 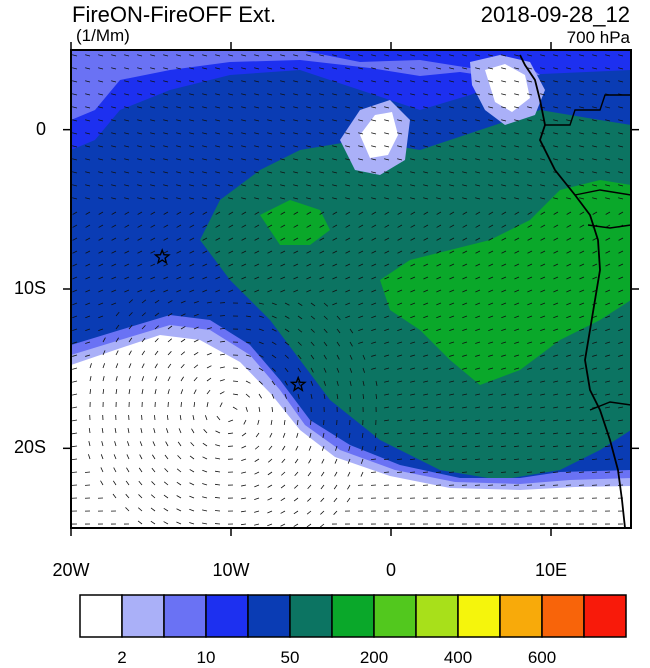 What do you see at coordinates (230, 570) in the screenshot?
I see `x-tick-label: 10W` at bounding box center [230, 570].